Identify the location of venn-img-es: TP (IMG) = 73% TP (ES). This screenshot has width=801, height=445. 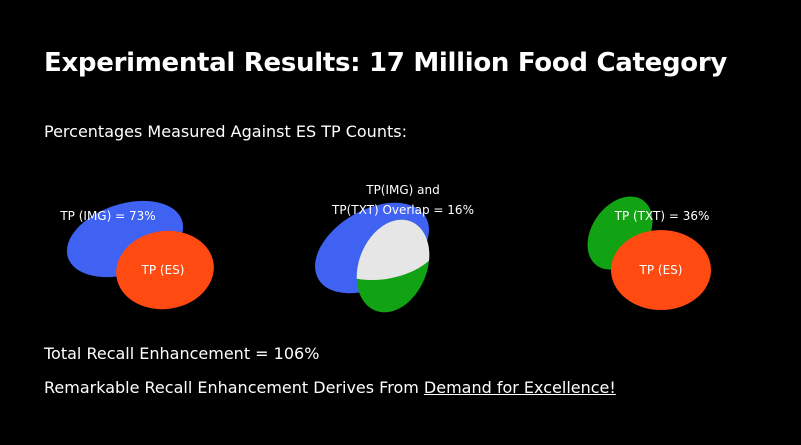
(136, 255).